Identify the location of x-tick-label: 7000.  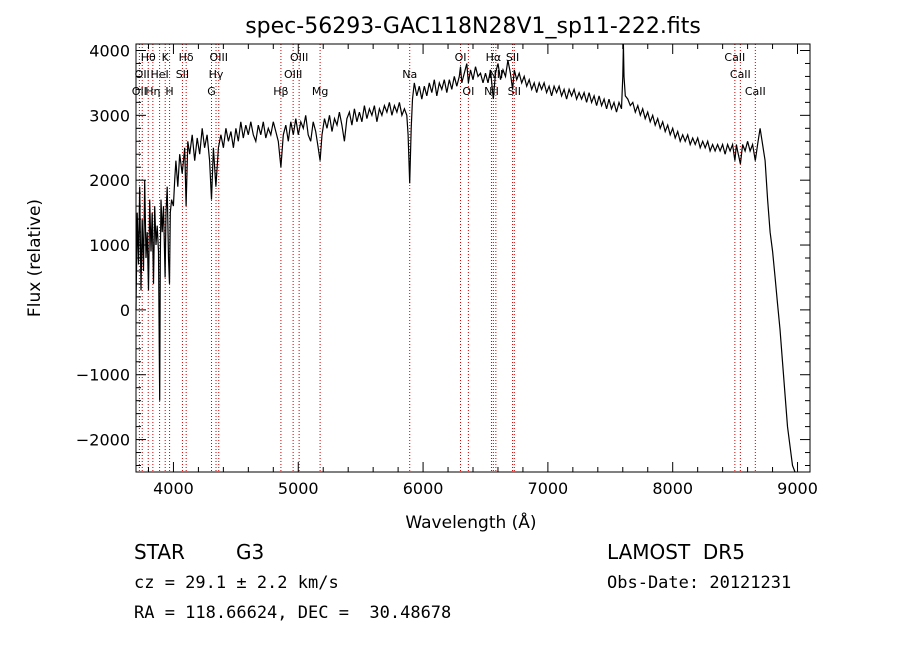
(548, 488).